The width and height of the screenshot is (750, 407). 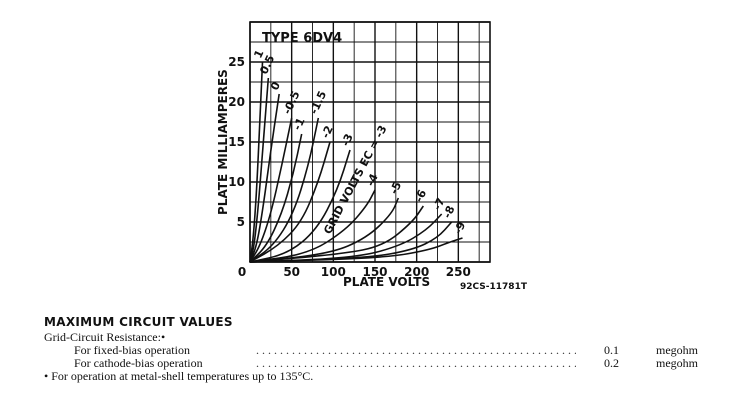 I want to click on curve-label: -9, so click(x=459, y=228).